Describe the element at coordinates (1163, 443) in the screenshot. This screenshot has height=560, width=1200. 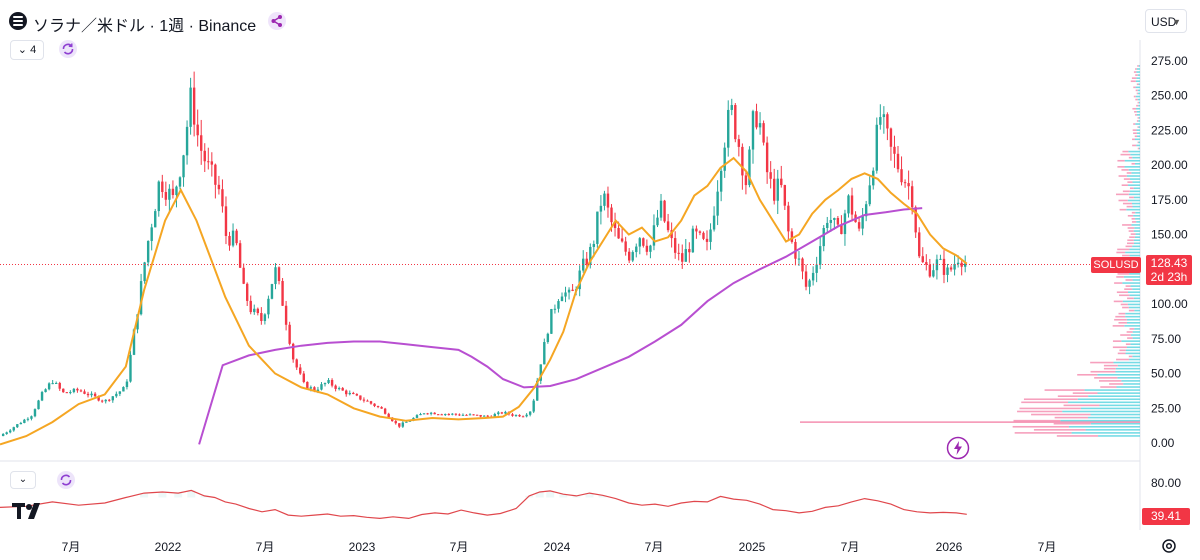
I see `price-axis-tick: 0.00` at that location.